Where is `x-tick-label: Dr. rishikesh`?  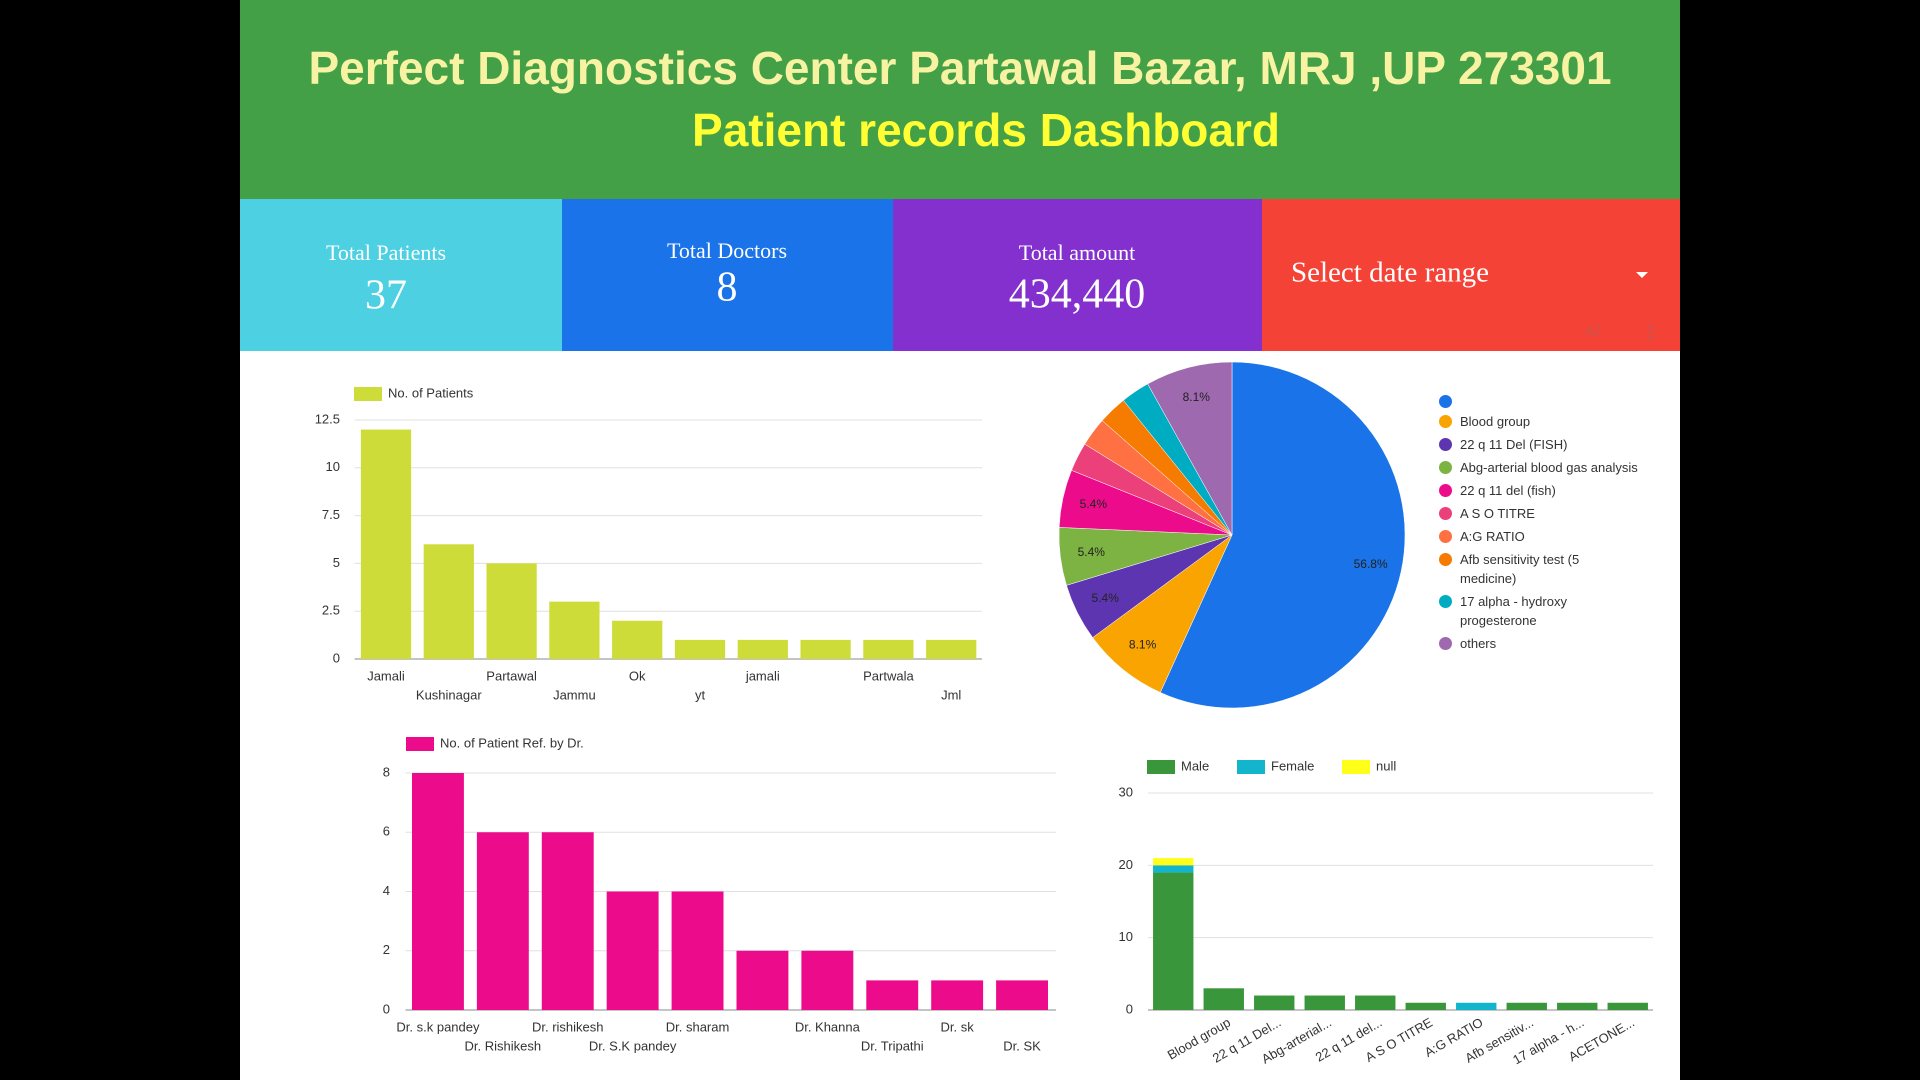
x-tick-label: Dr. rishikesh is located at coordinates (568, 1026).